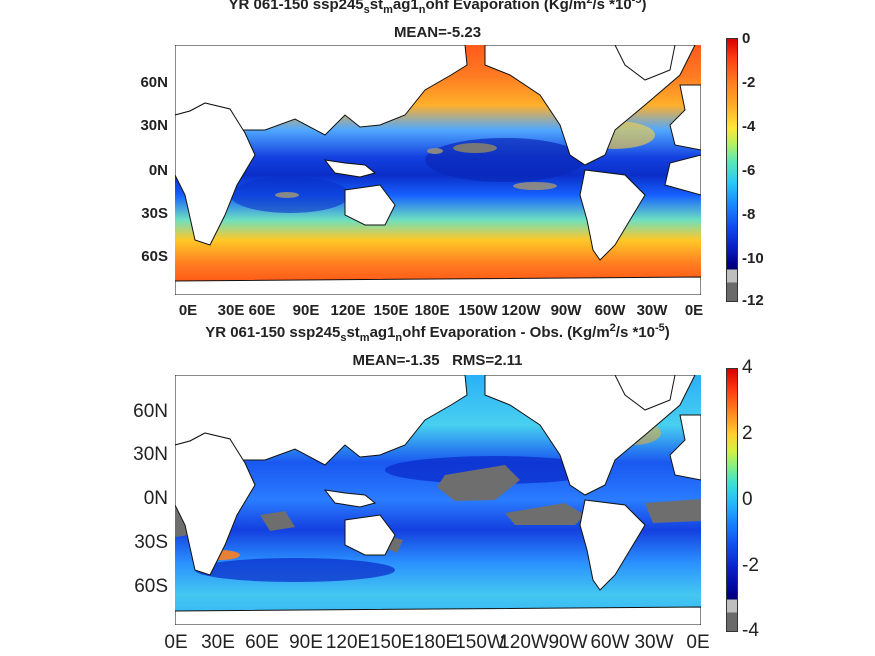 The height and width of the screenshot is (656, 875). I want to click on panel1-ytick-30n: 30N, so click(154, 125).